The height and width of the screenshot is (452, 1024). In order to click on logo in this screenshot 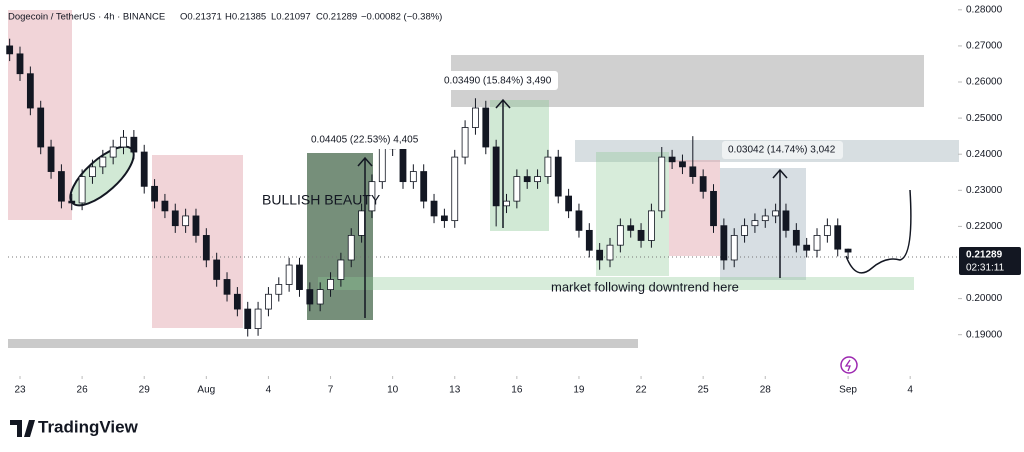, I will do `click(22, 428)`.